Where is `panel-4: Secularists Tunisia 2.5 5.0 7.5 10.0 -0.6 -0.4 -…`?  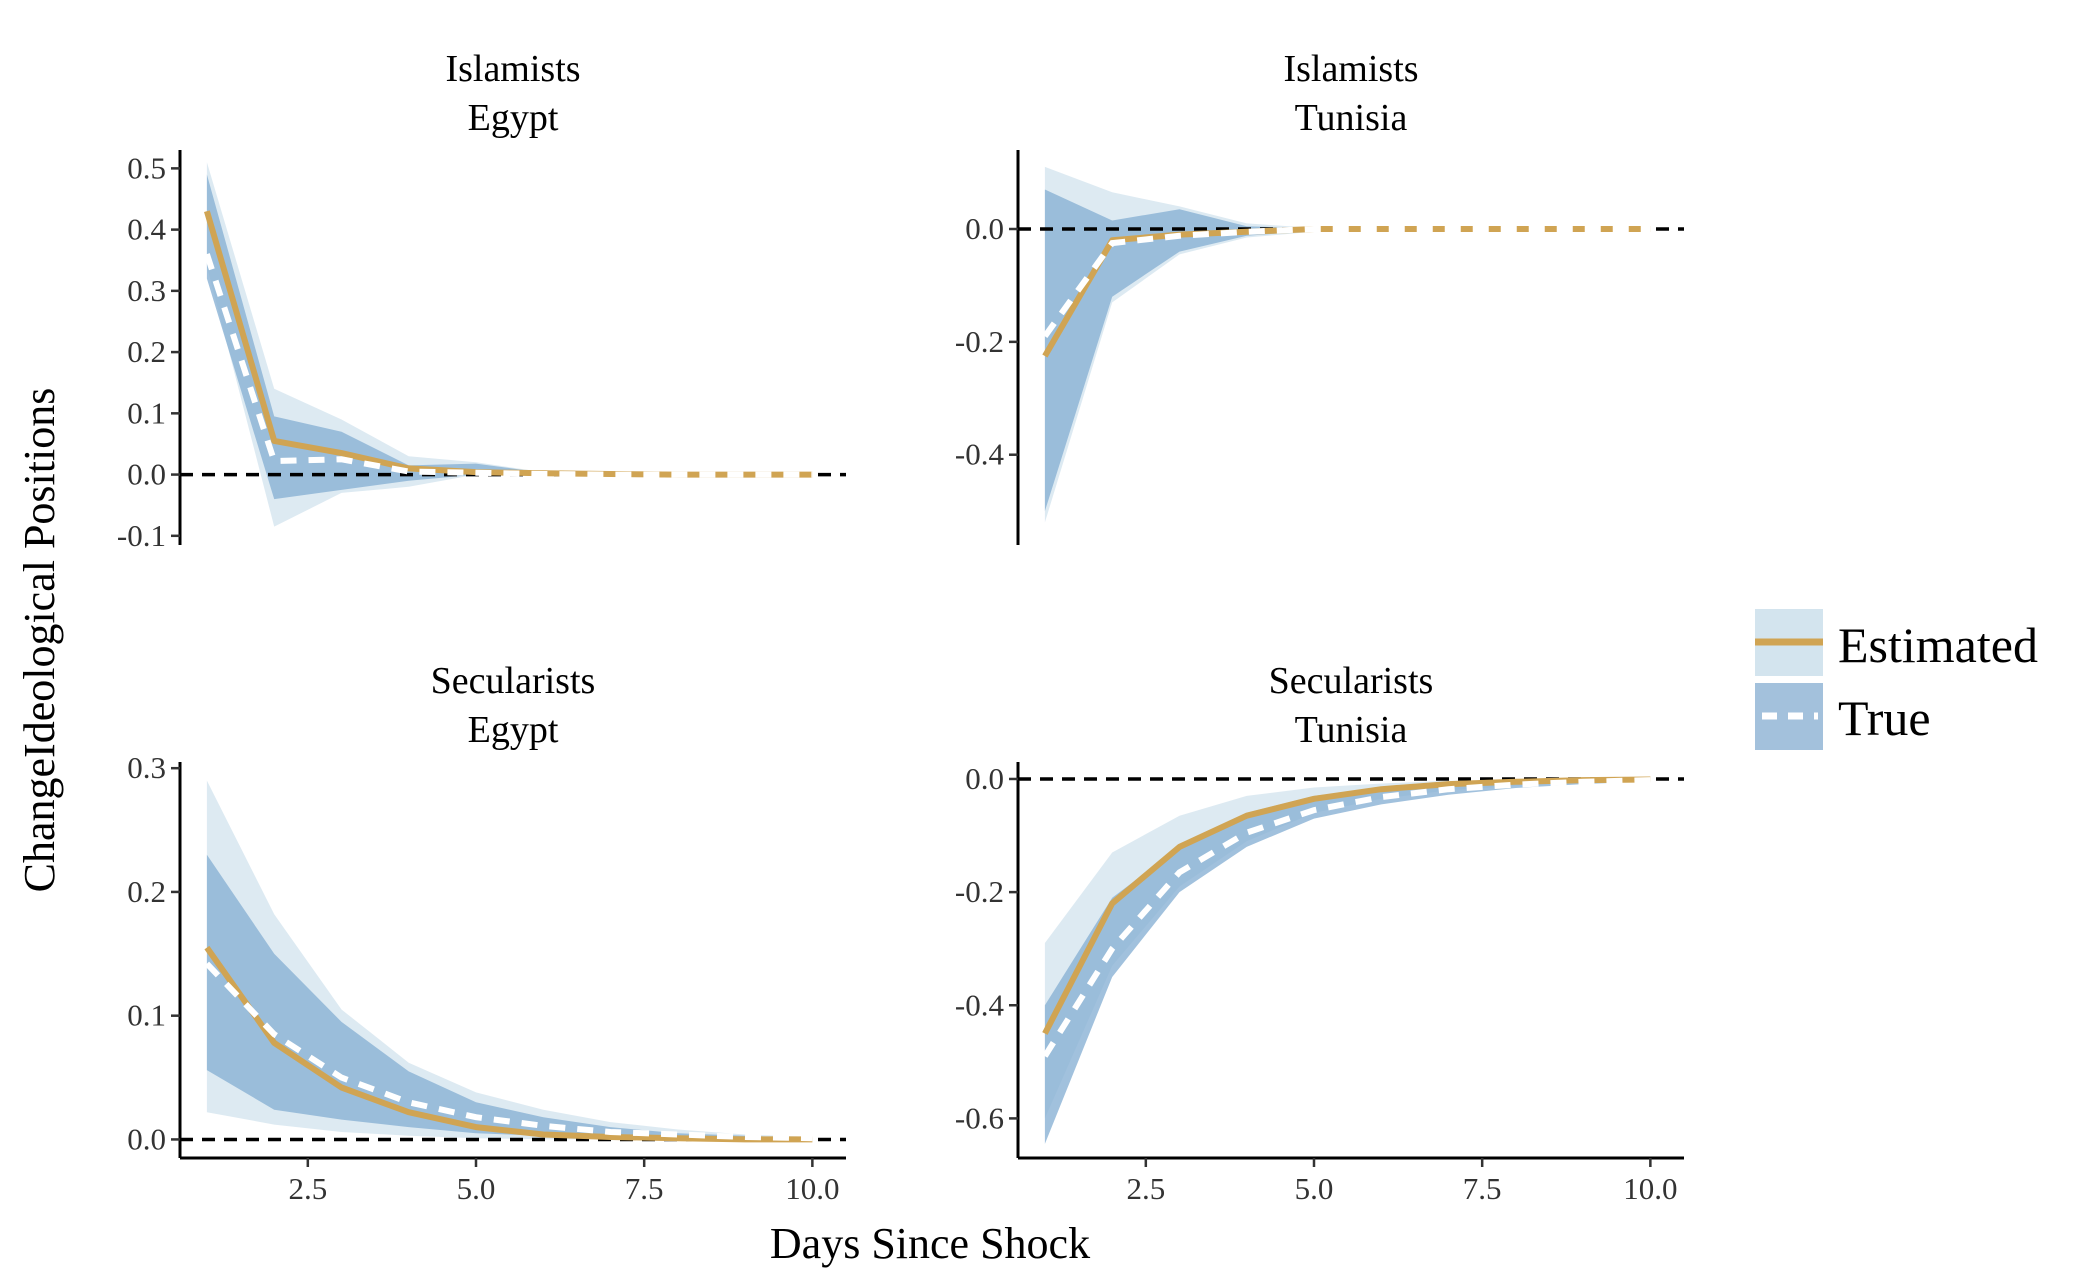 panel-4: Secularists Tunisia 2.5 5.0 7.5 10.0 -0.6 -0.4 -… is located at coordinates (1319, 933).